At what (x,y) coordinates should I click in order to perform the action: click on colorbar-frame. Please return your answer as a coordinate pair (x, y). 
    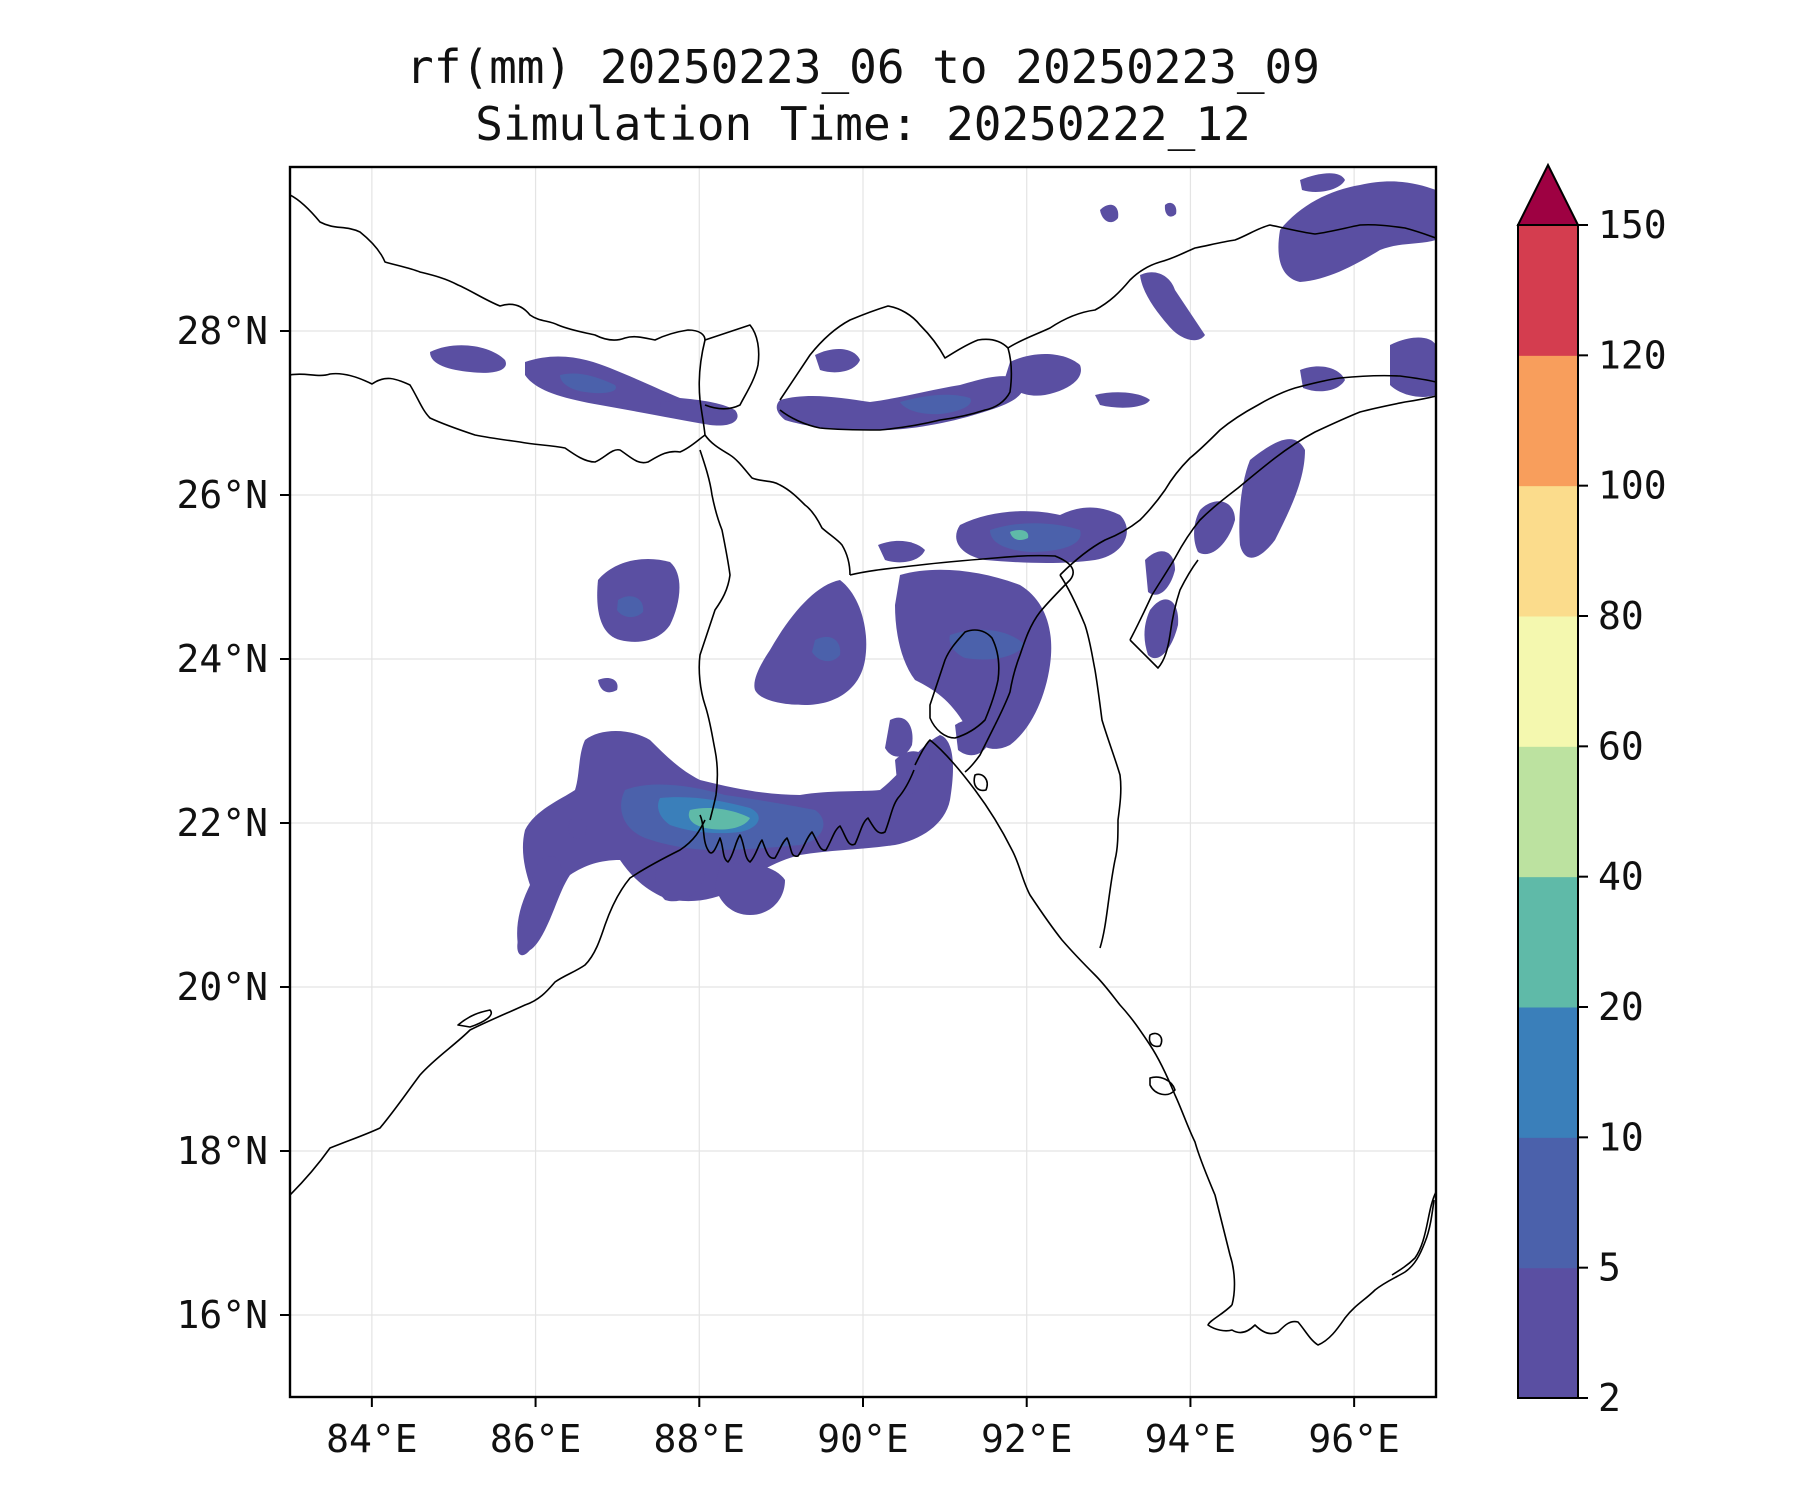
    Looking at the image, I should click on (1548, 811).